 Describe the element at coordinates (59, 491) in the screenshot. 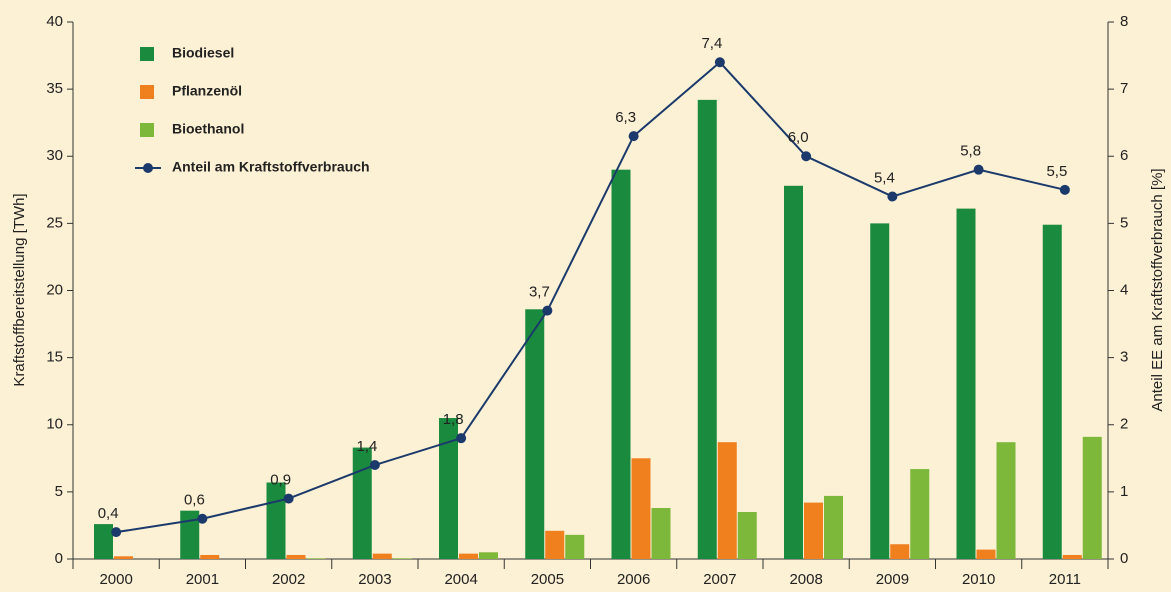

I see `y-tick-label: 5` at that location.